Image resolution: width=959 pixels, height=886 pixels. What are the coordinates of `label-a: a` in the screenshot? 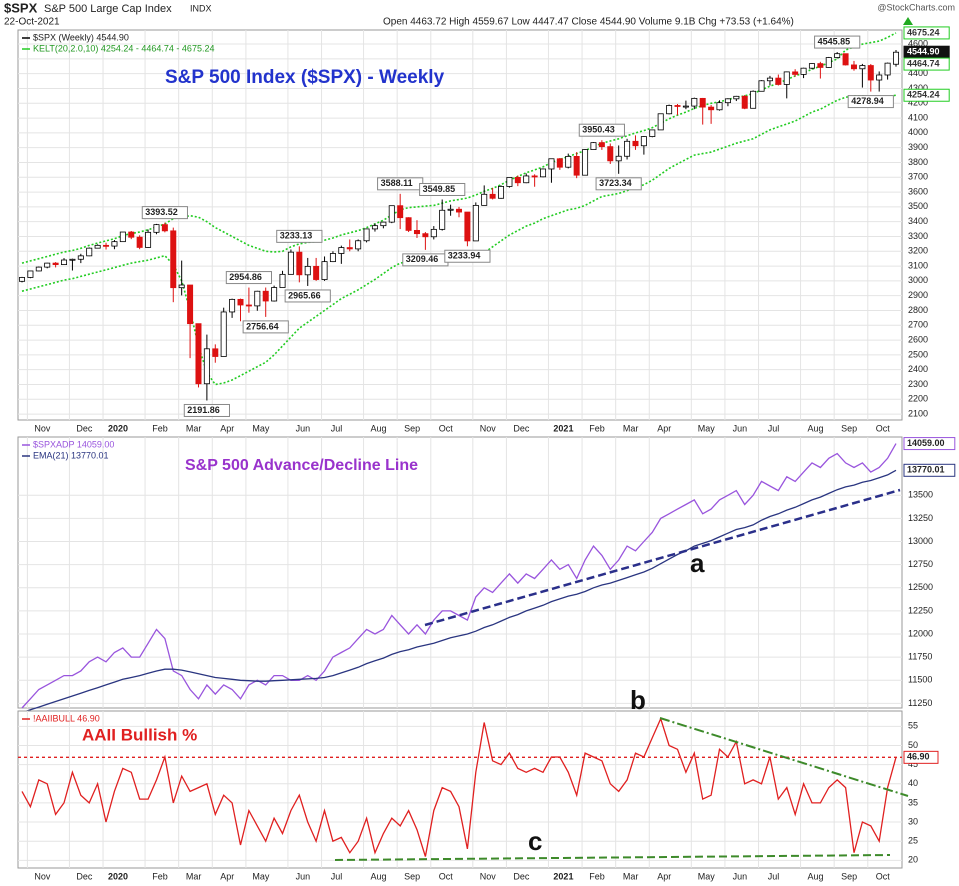 It's located at (697, 563).